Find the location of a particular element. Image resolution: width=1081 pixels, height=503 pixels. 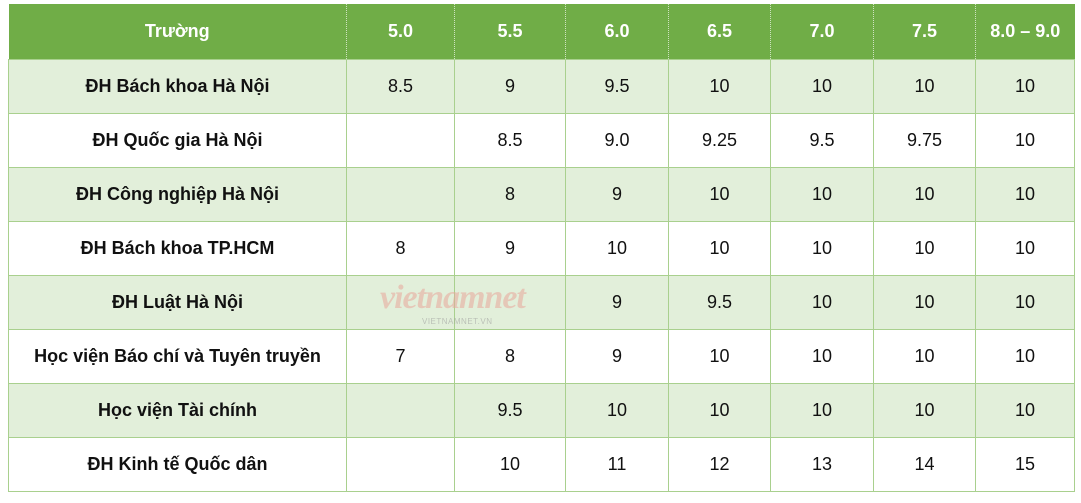

header-score-column: 5.5 is located at coordinates (510, 32).